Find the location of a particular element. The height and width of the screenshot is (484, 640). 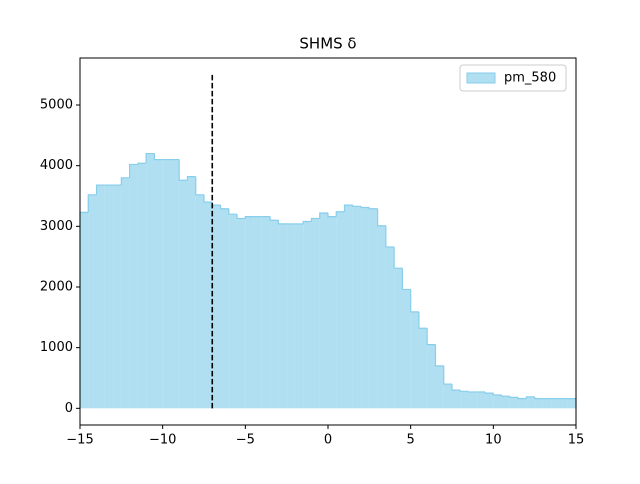

x-tick-label: 10 is located at coordinates (493, 440).